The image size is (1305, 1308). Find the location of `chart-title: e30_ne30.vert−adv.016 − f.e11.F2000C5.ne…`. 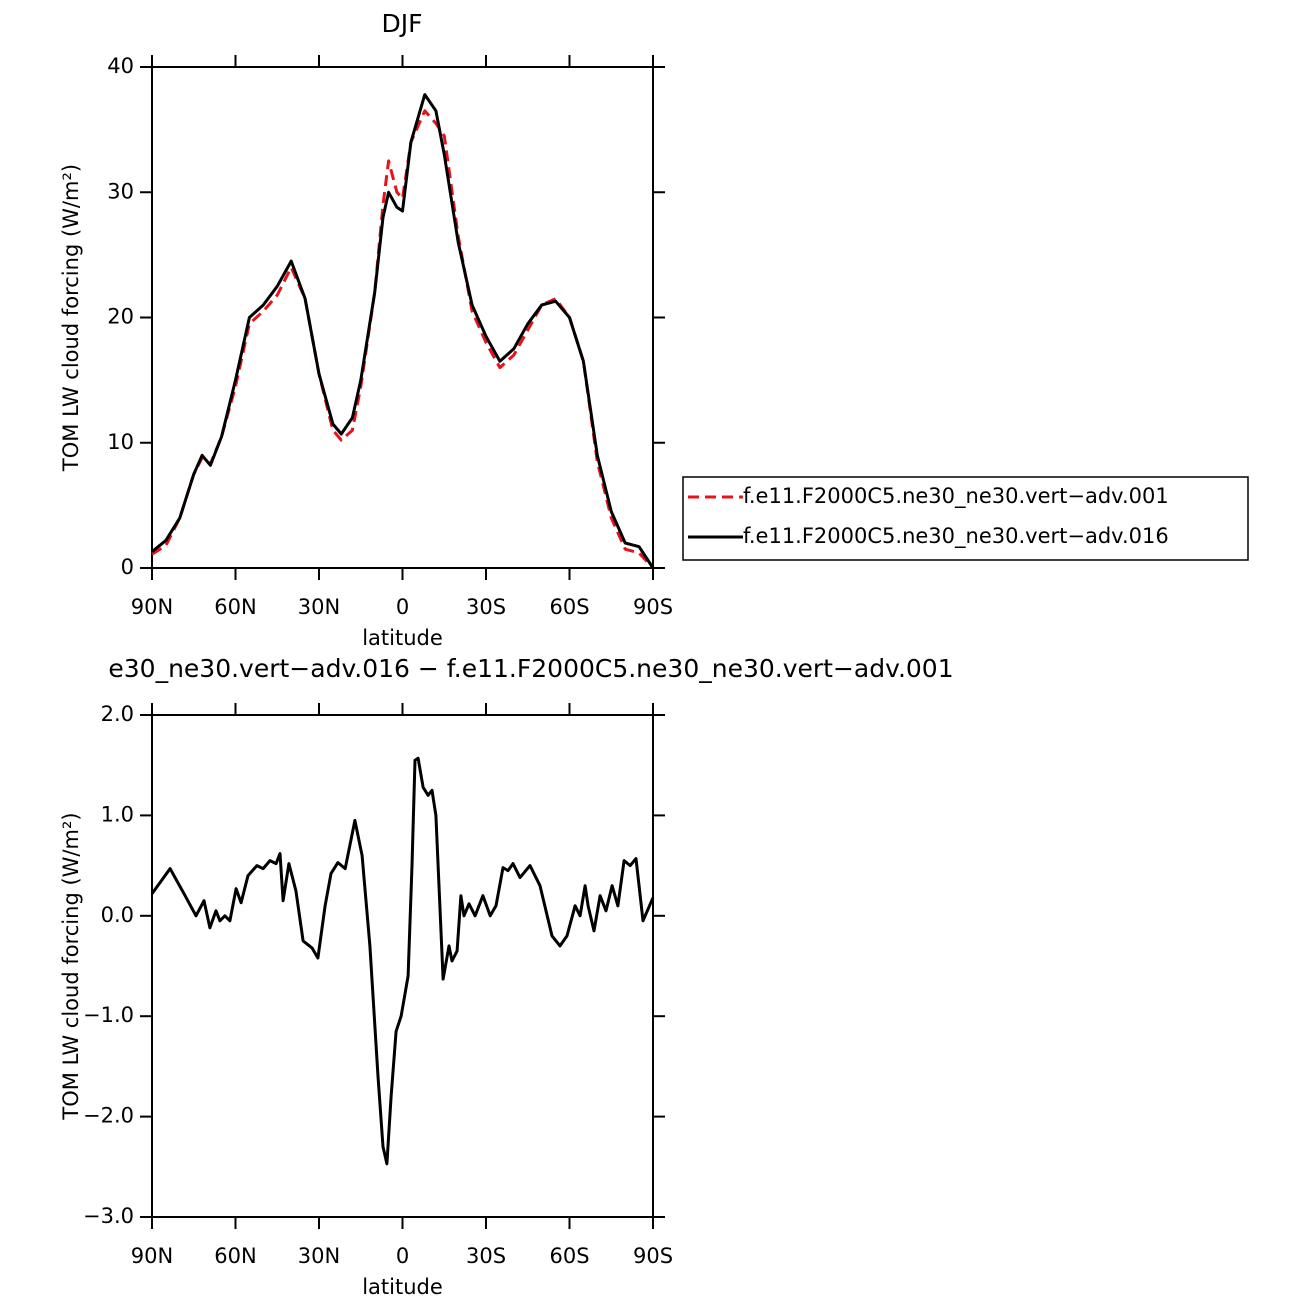

chart-title: e30_ne30.vert−adv.016 − f.e11.F2000C5.ne… is located at coordinates (530, 668).